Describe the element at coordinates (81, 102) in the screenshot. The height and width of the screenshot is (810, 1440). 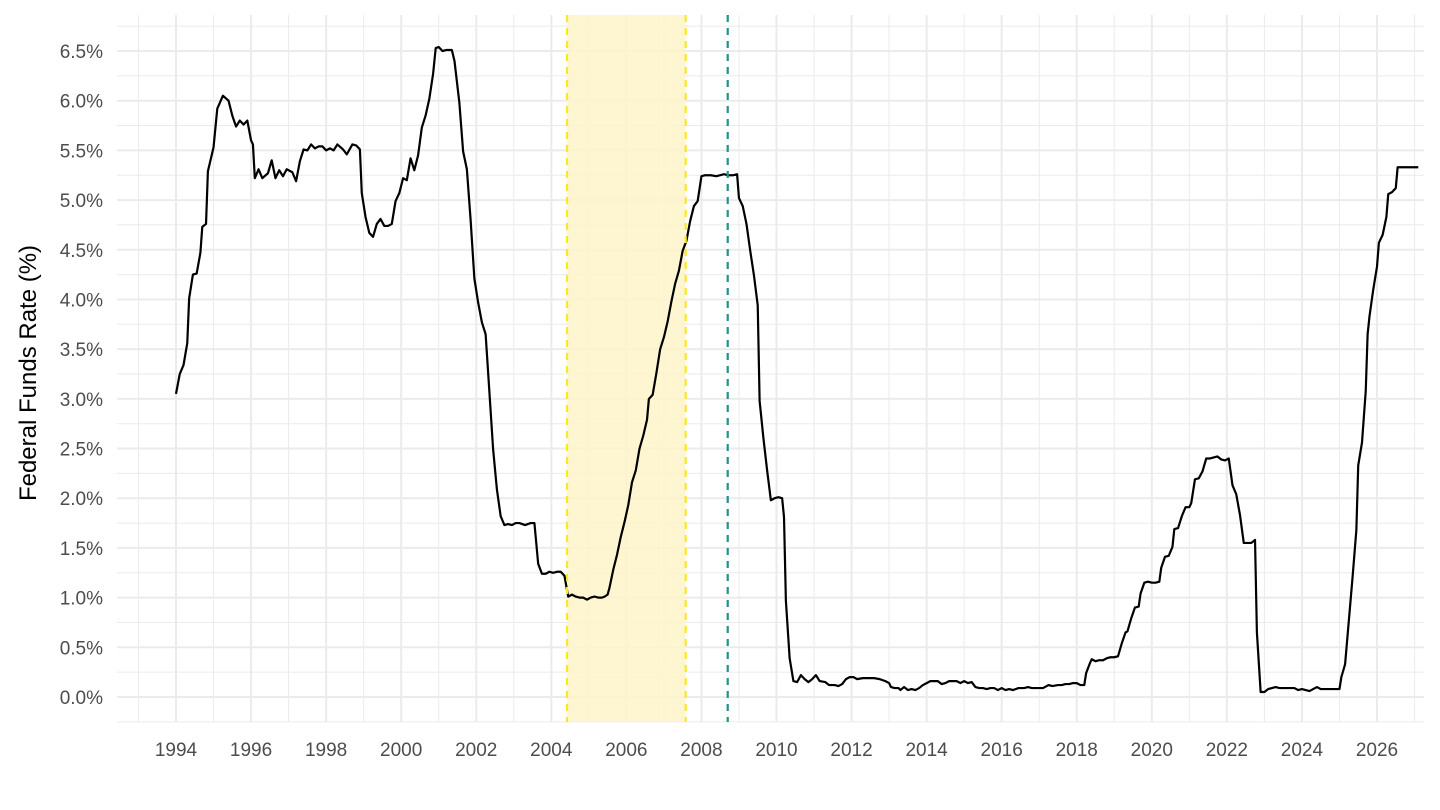
I see `y-tick-label: 6.0%` at that location.